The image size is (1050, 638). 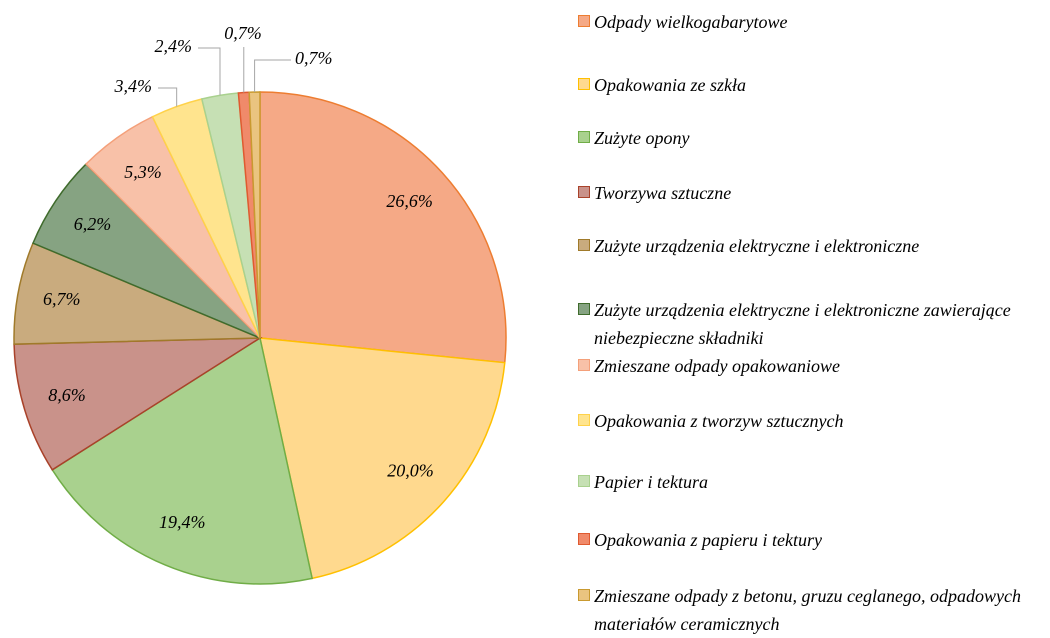 What do you see at coordinates (717, 366) in the screenshot?
I see `legend-label: Zmieszane odpady opakowaniowe` at bounding box center [717, 366].